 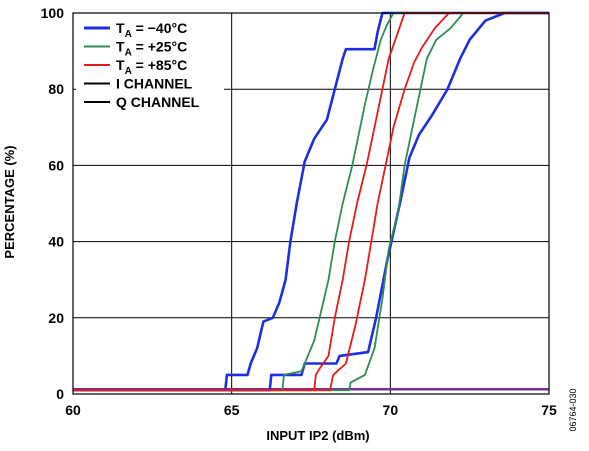 I want to click on legend-label-temperature-1: TA = +25°C, so click(x=151, y=49).